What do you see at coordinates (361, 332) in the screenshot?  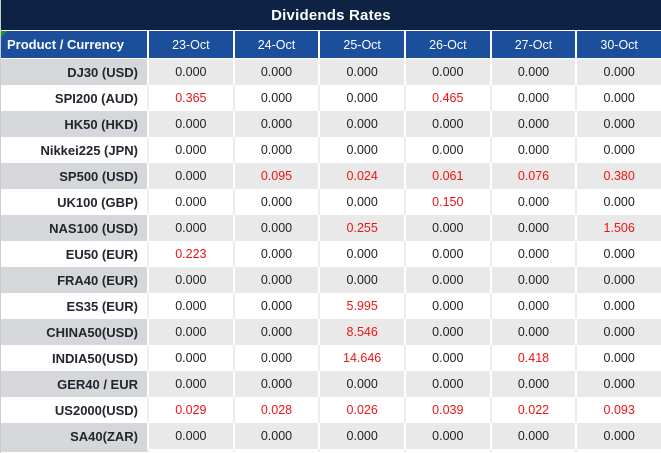 I see `value-cell: 8.546` at bounding box center [361, 332].